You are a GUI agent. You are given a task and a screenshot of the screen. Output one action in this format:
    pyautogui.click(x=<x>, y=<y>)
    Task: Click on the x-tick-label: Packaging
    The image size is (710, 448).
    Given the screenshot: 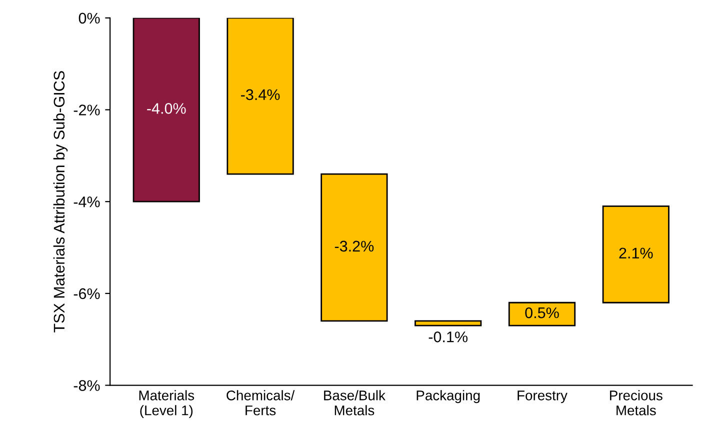 What is the action you would take?
    pyautogui.click(x=448, y=397)
    